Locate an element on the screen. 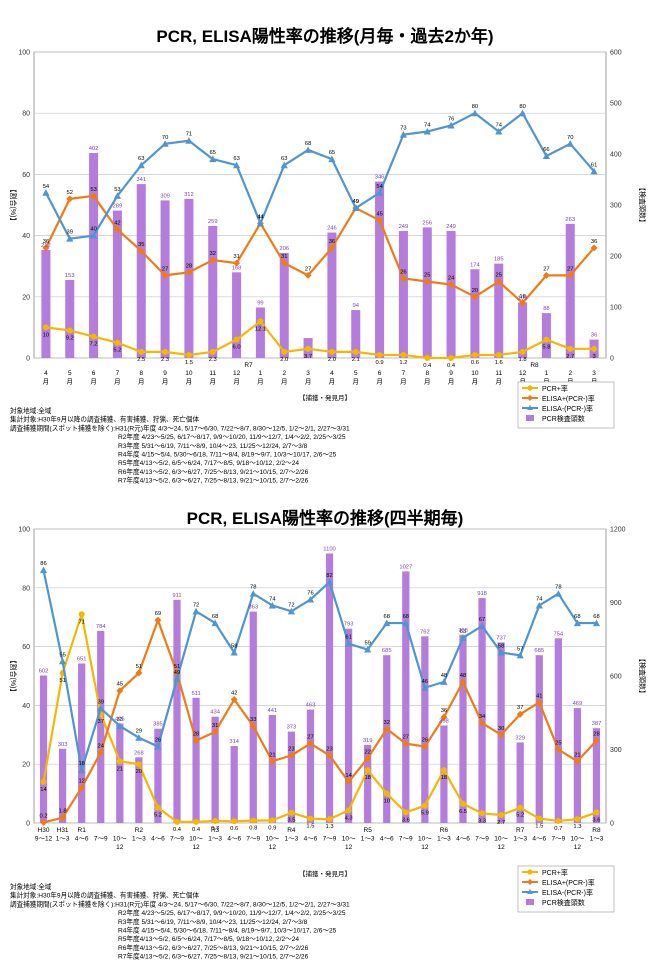 This screenshot has height=968, width=650. data-label: 9.2 is located at coordinates (70, 338).